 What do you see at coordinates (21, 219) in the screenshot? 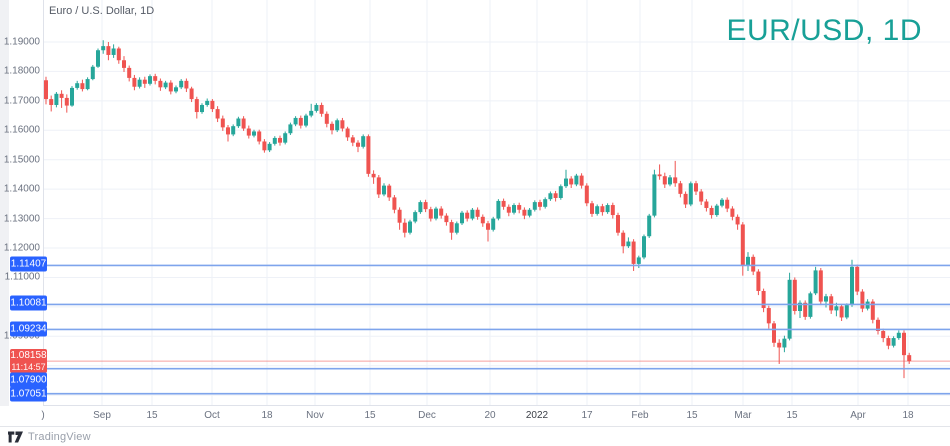
I see `price-label: 1.13000` at bounding box center [21, 219].